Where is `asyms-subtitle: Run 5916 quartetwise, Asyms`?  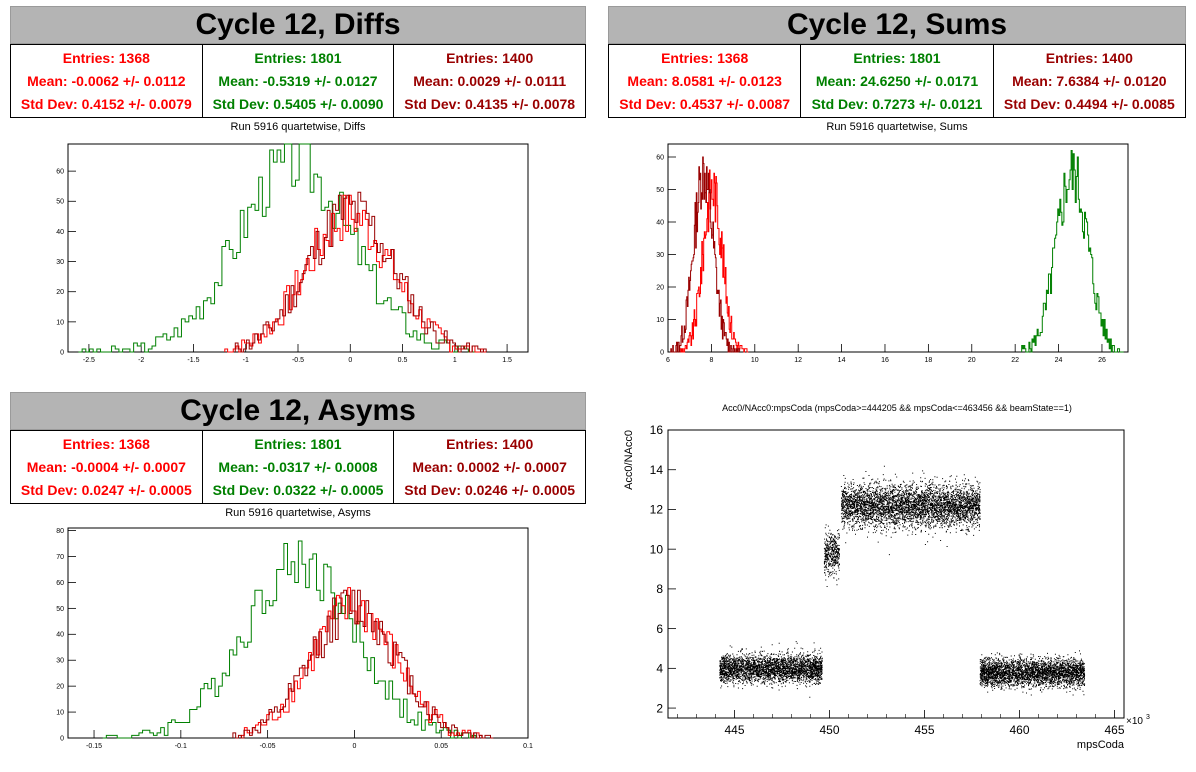 asyms-subtitle: Run 5916 quartetwise, Asyms is located at coordinates (298, 513).